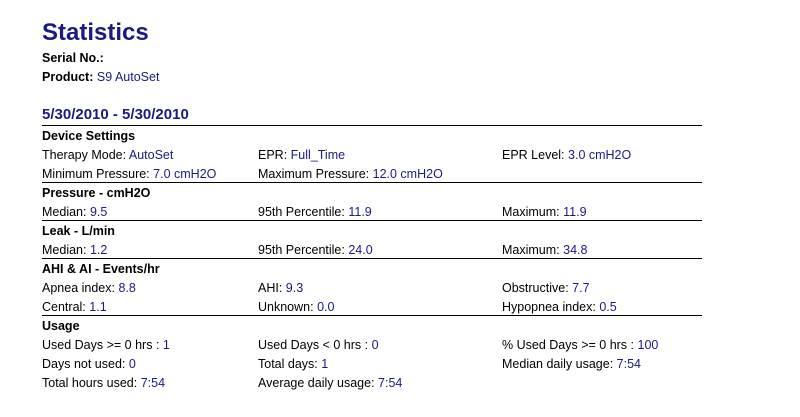 The height and width of the screenshot is (417, 800). What do you see at coordinates (84, 363) in the screenshot?
I see `field-label: Days not used:` at bounding box center [84, 363].